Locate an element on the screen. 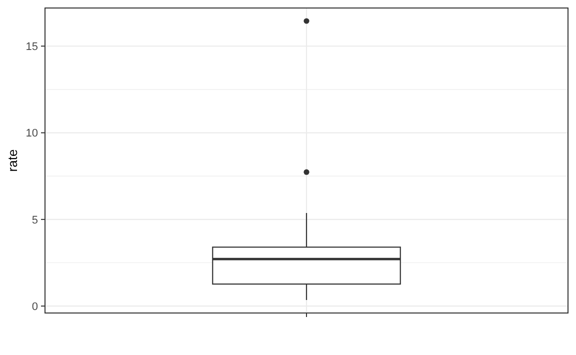  y-tick-label: 5 is located at coordinates (35, 220).